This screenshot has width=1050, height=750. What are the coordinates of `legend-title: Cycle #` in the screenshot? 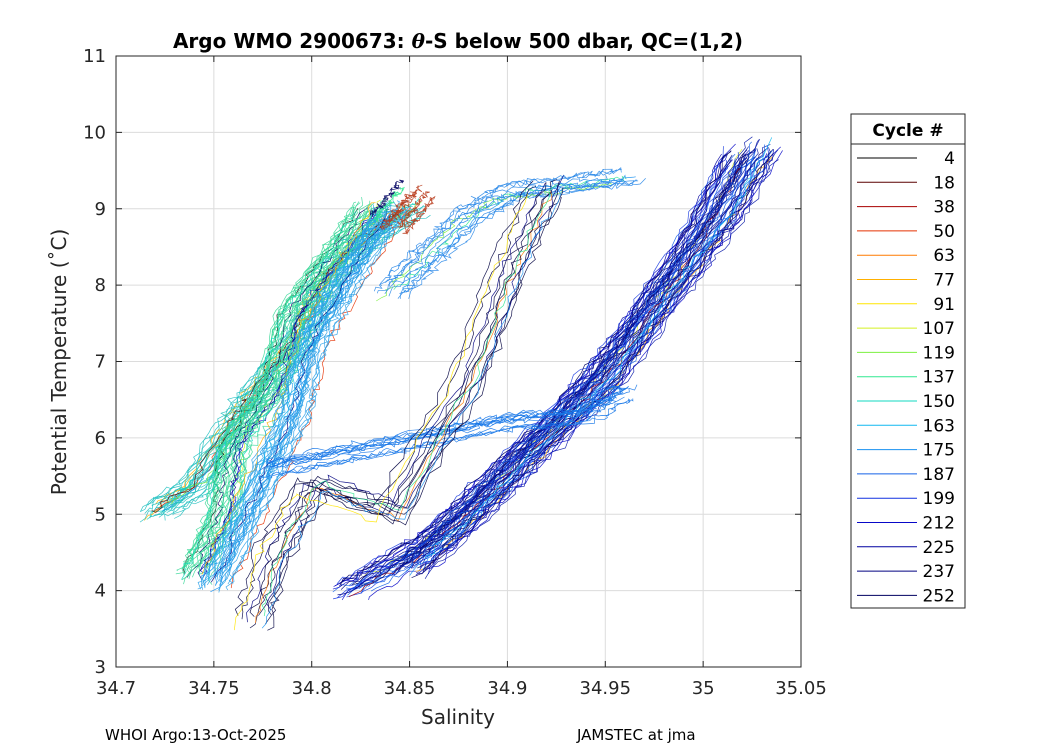 It's located at (907, 131).